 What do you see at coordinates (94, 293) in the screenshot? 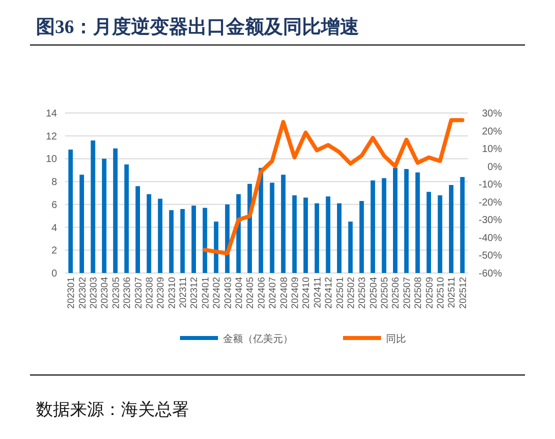
I see `x-tick-label: 202303` at bounding box center [94, 293].